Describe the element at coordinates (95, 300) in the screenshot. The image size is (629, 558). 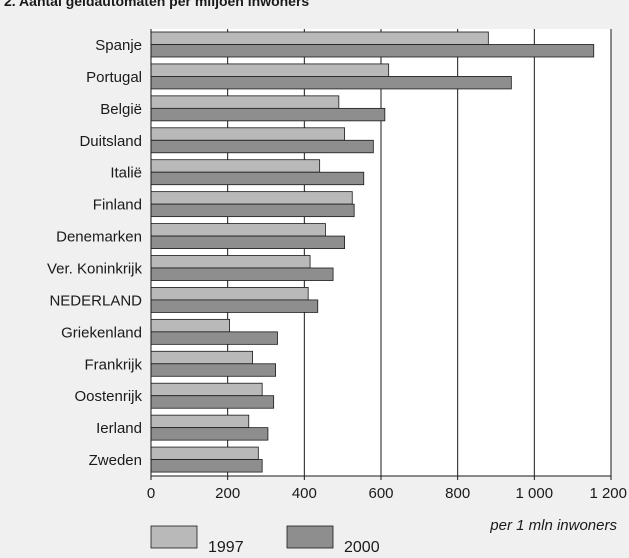
I see `category-label: NEDERLAND` at that location.